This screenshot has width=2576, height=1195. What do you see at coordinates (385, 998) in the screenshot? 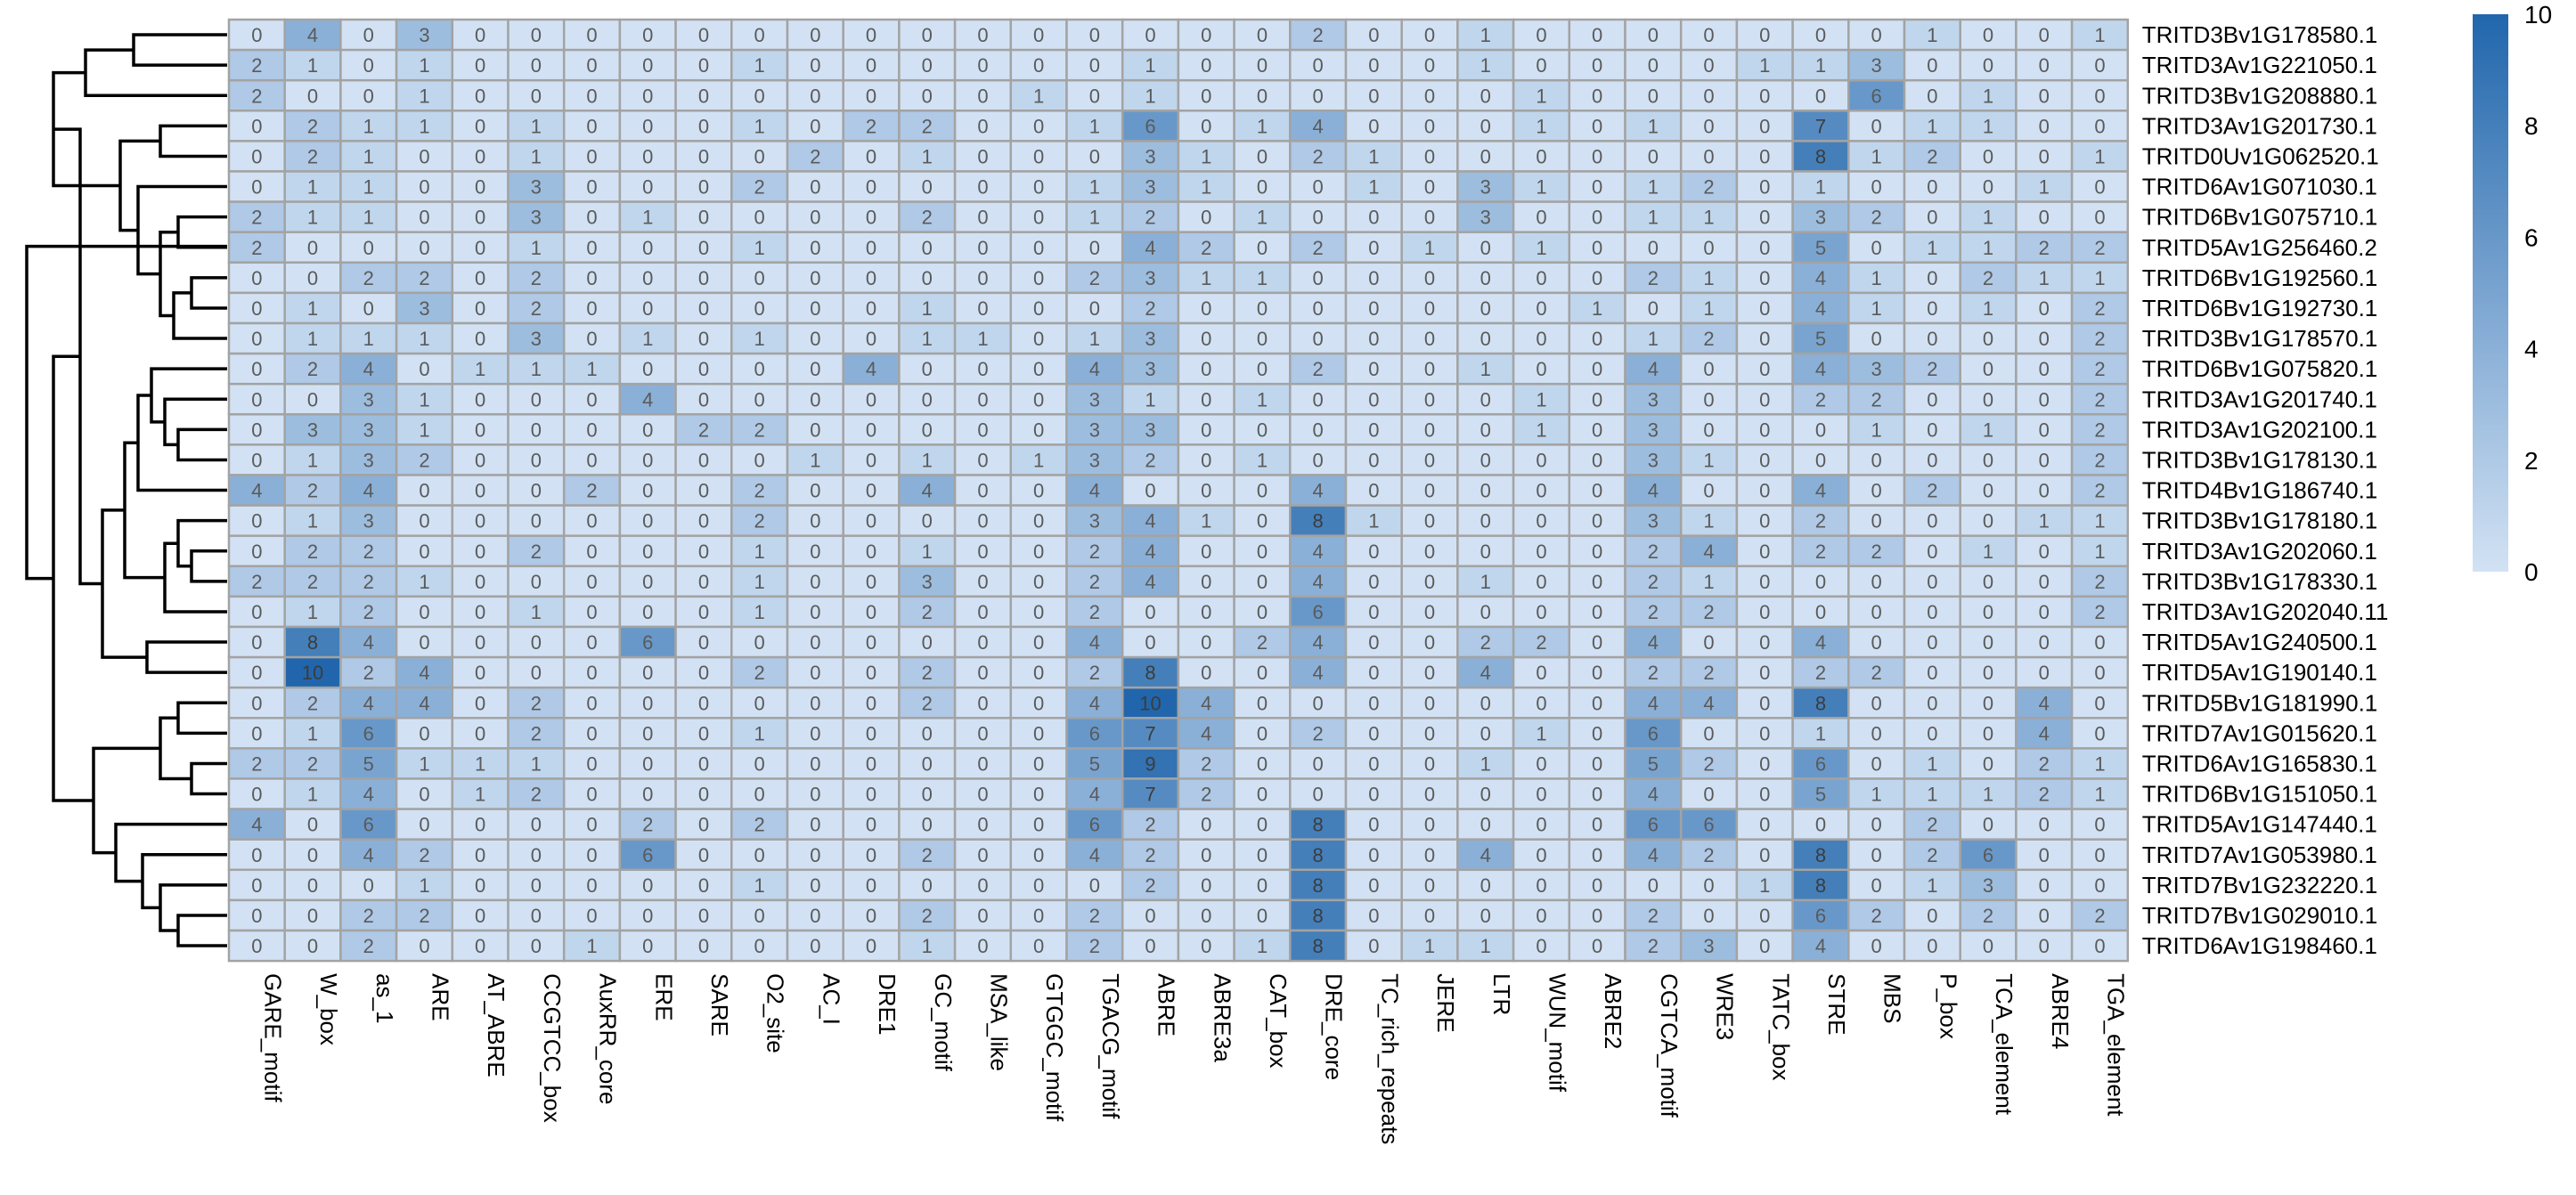
I see `column-label: as_1` at bounding box center [385, 998].